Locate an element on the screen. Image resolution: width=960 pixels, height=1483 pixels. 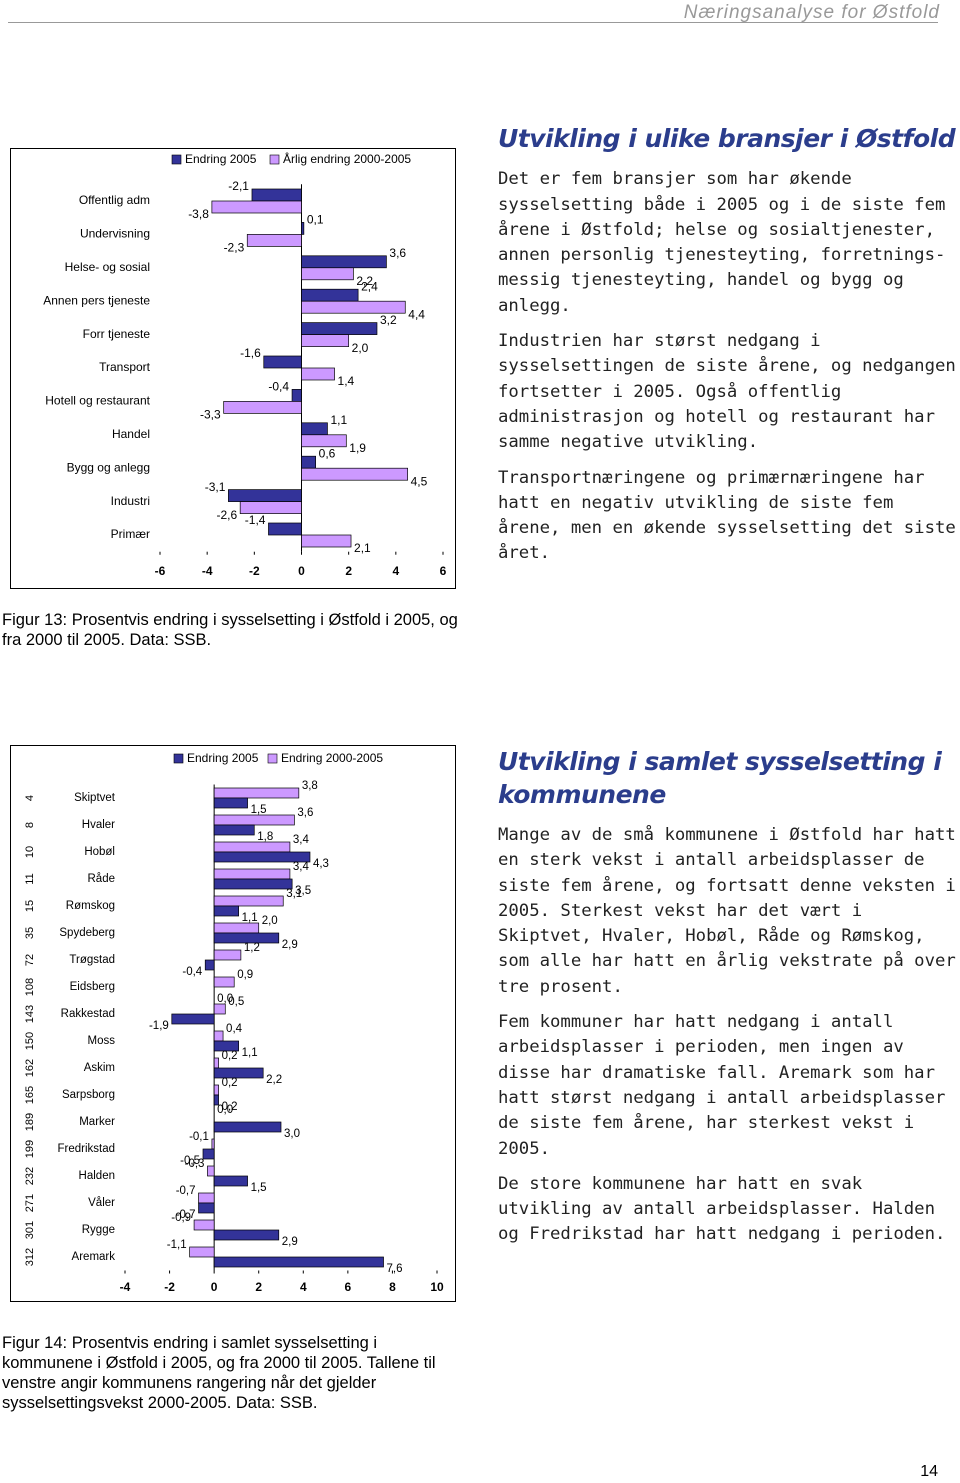
rank-label: 15 is located at coordinates (30, 906).